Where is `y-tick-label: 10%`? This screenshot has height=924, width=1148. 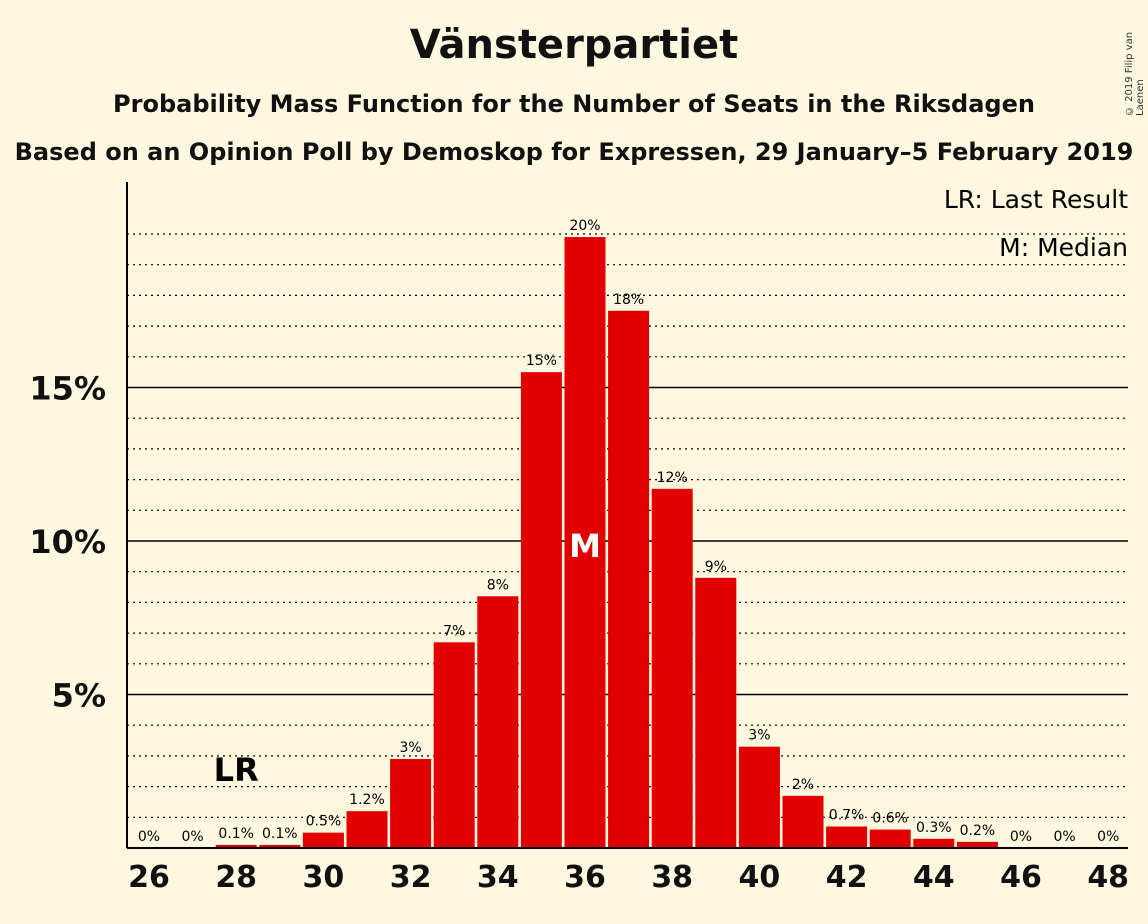 y-tick-label: 10% is located at coordinates (67, 542).